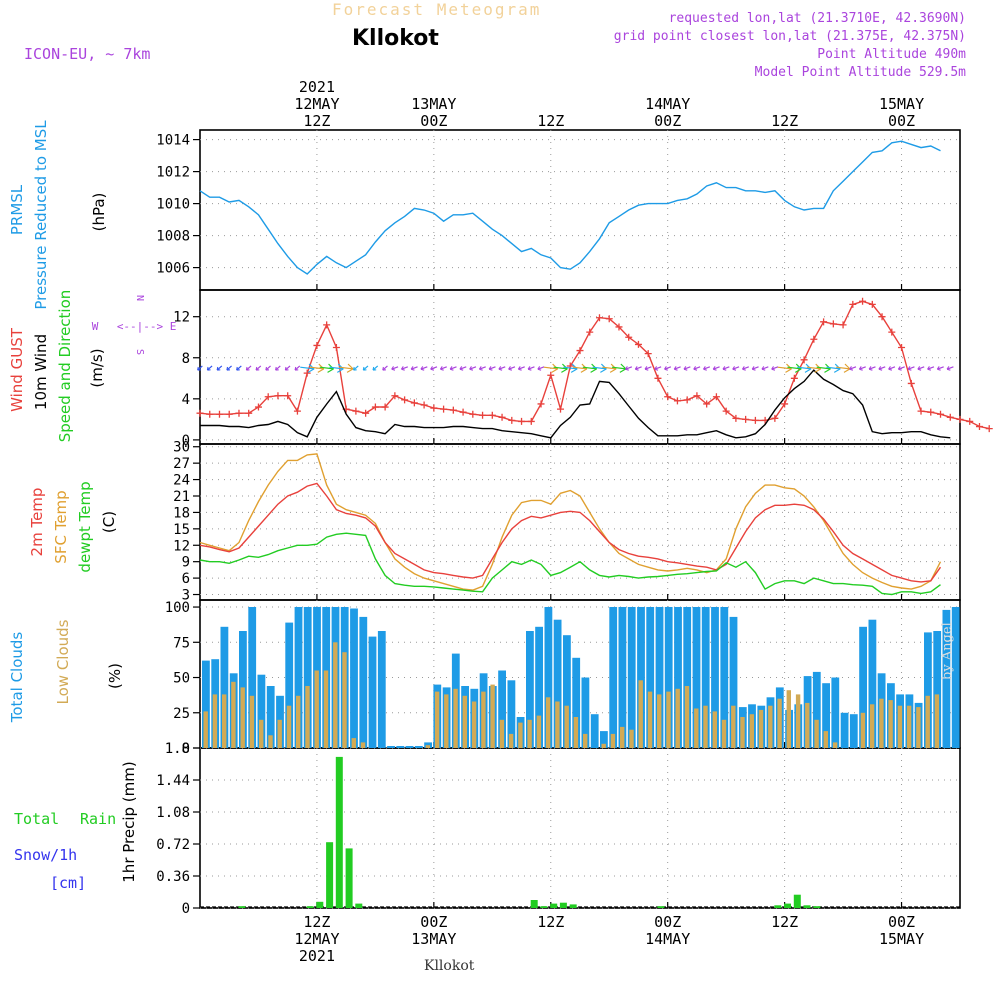  Describe the element at coordinates (433, 104) in the screenshot. I see `time-label-top: 13MAY` at that location.